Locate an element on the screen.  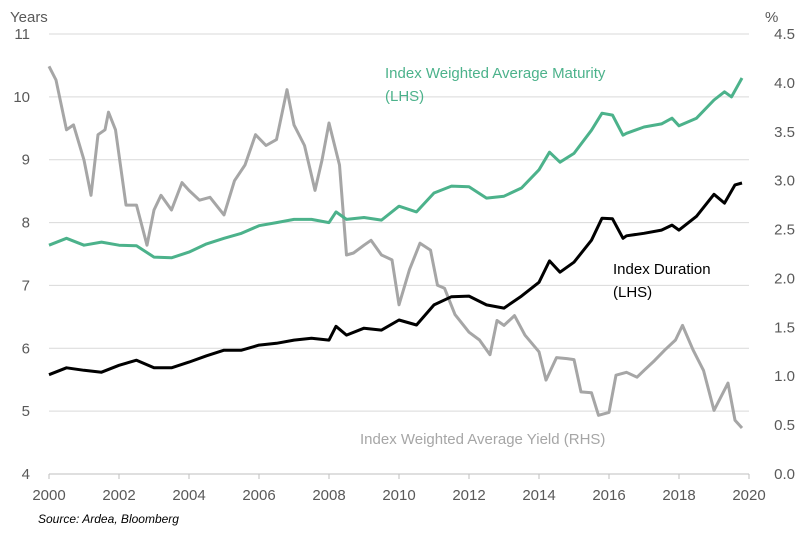
right-tick-label: 0.5 is located at coordinates (784, 425).